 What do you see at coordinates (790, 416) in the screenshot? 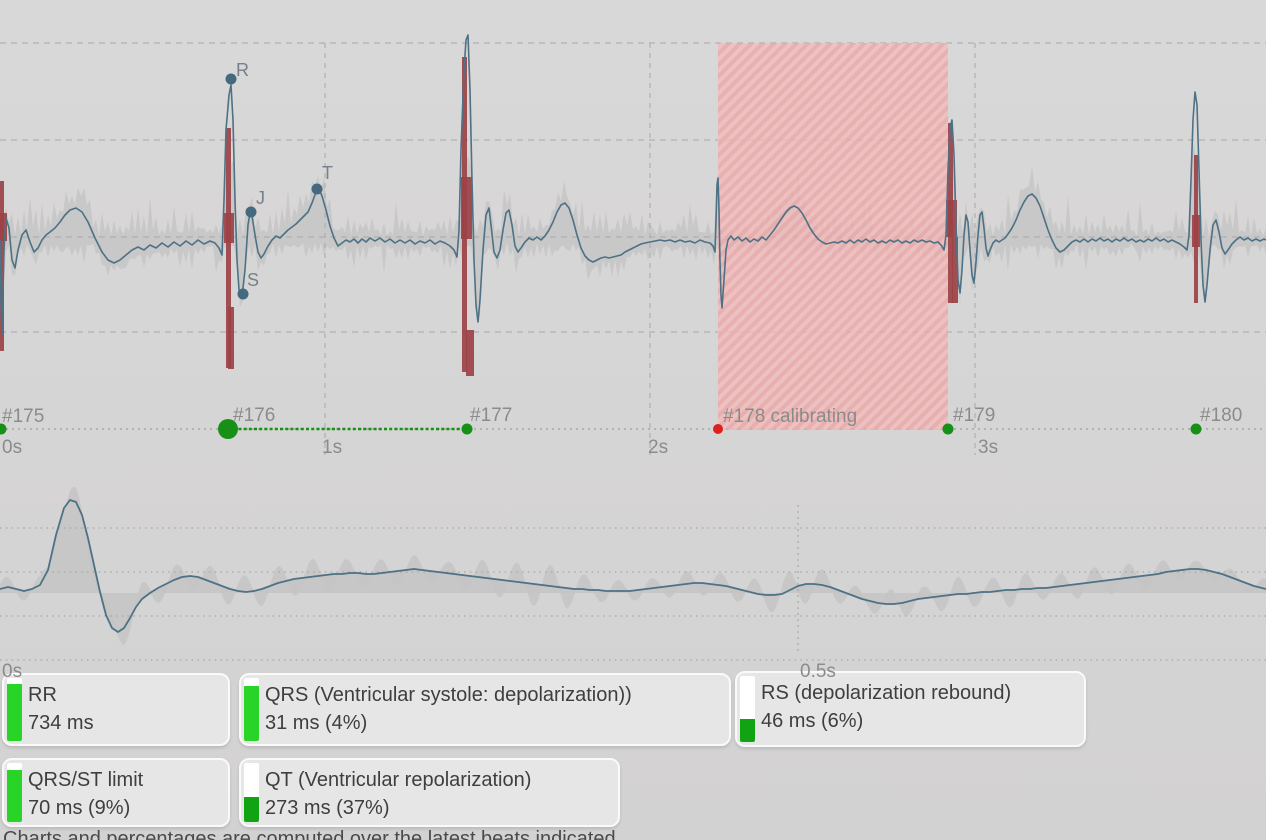
I see `beat-label-178: #178 calibrating` at bounding box center [790, 416].